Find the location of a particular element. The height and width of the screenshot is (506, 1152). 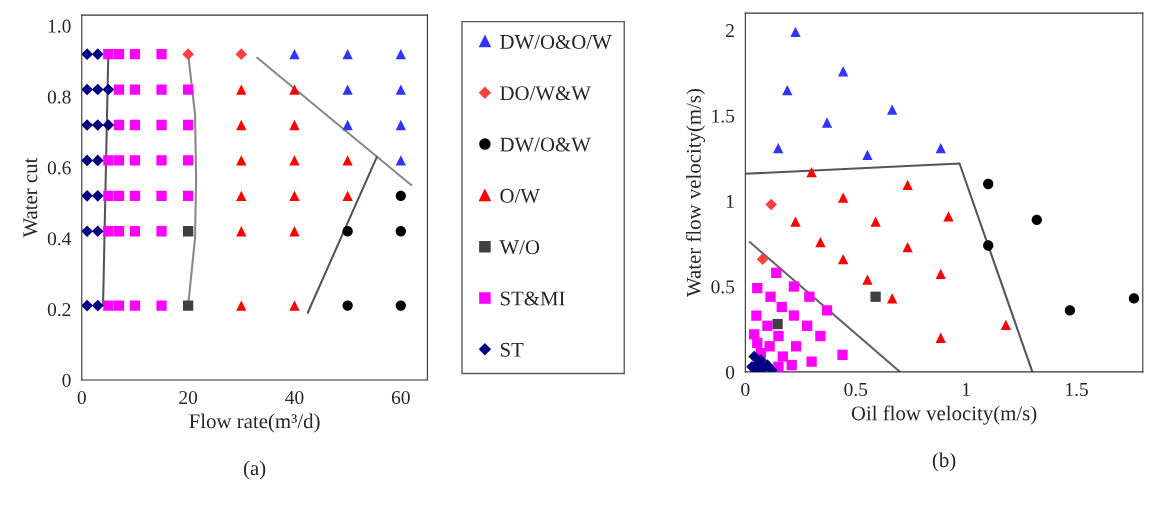

y-tick-label: 0 is located at coordinates (730, 372).